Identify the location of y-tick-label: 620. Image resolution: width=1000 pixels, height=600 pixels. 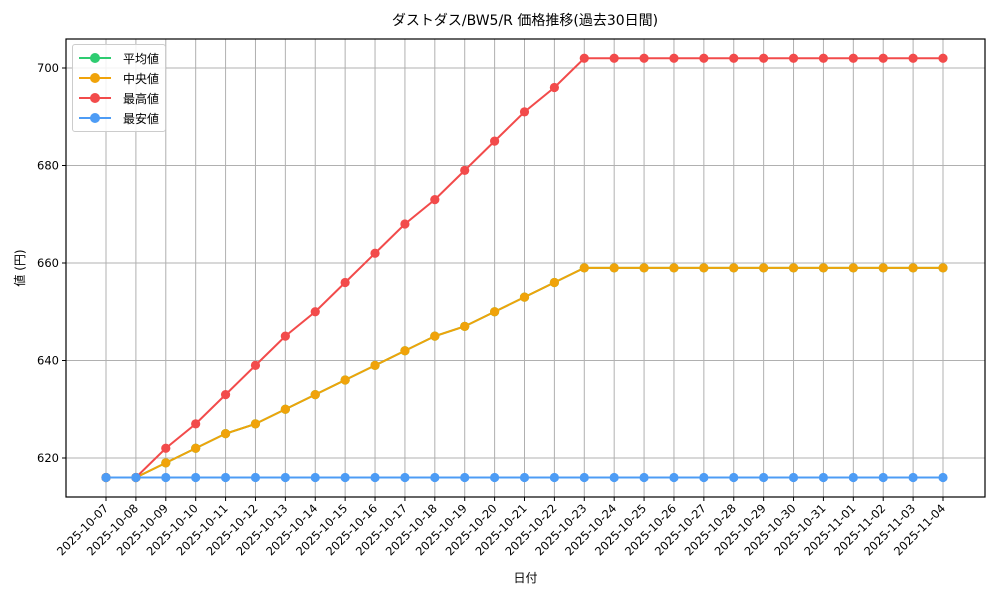
(48, 458).